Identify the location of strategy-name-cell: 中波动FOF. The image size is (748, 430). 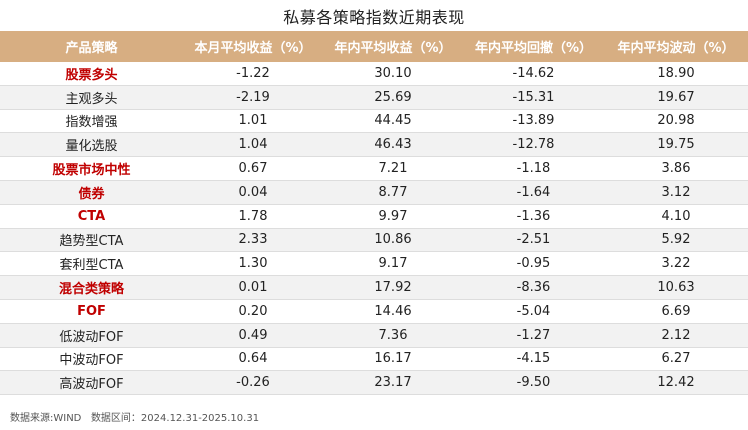
(91, 359).